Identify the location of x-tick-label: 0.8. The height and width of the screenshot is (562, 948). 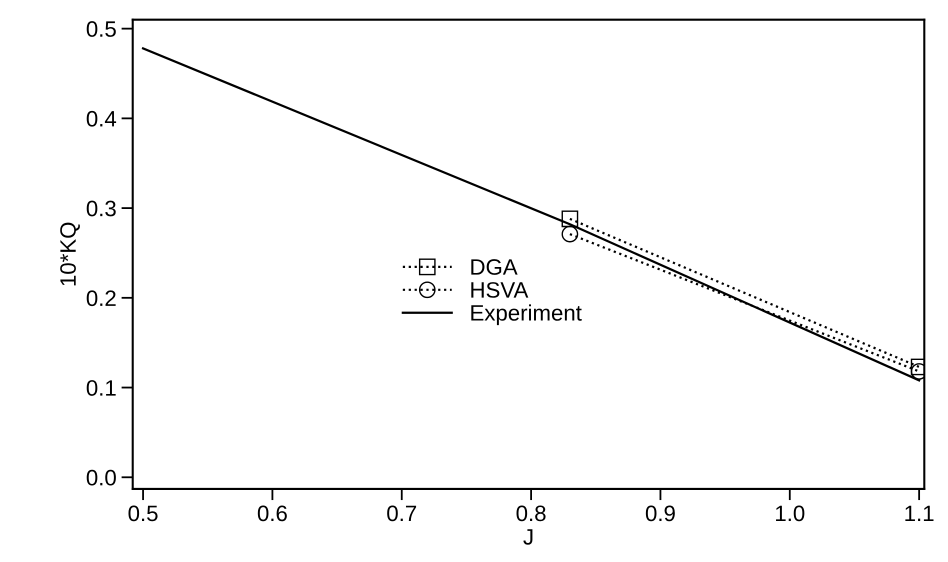
(531, 514).